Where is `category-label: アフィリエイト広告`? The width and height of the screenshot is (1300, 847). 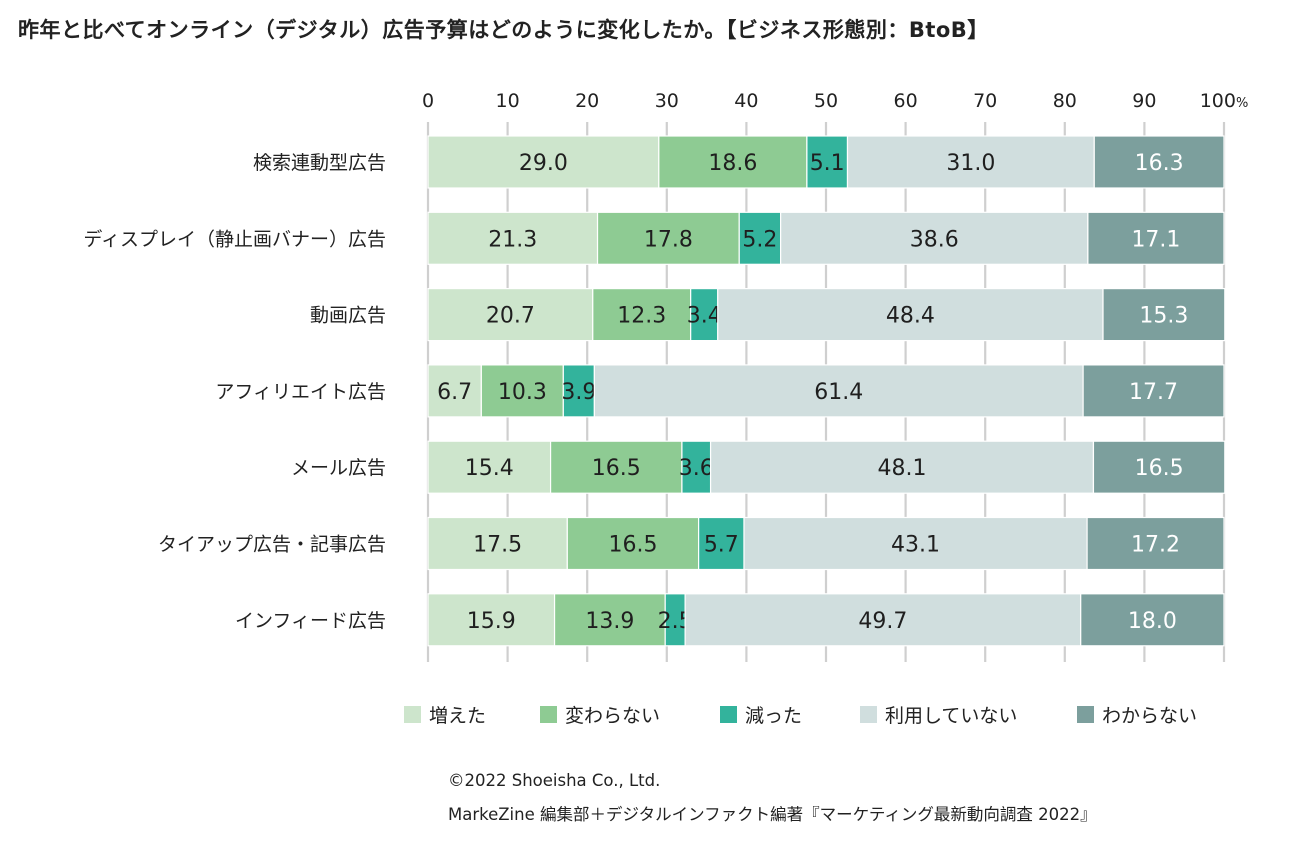
category-label: アフィリエイト広告 is located at coordinates (300, 392).